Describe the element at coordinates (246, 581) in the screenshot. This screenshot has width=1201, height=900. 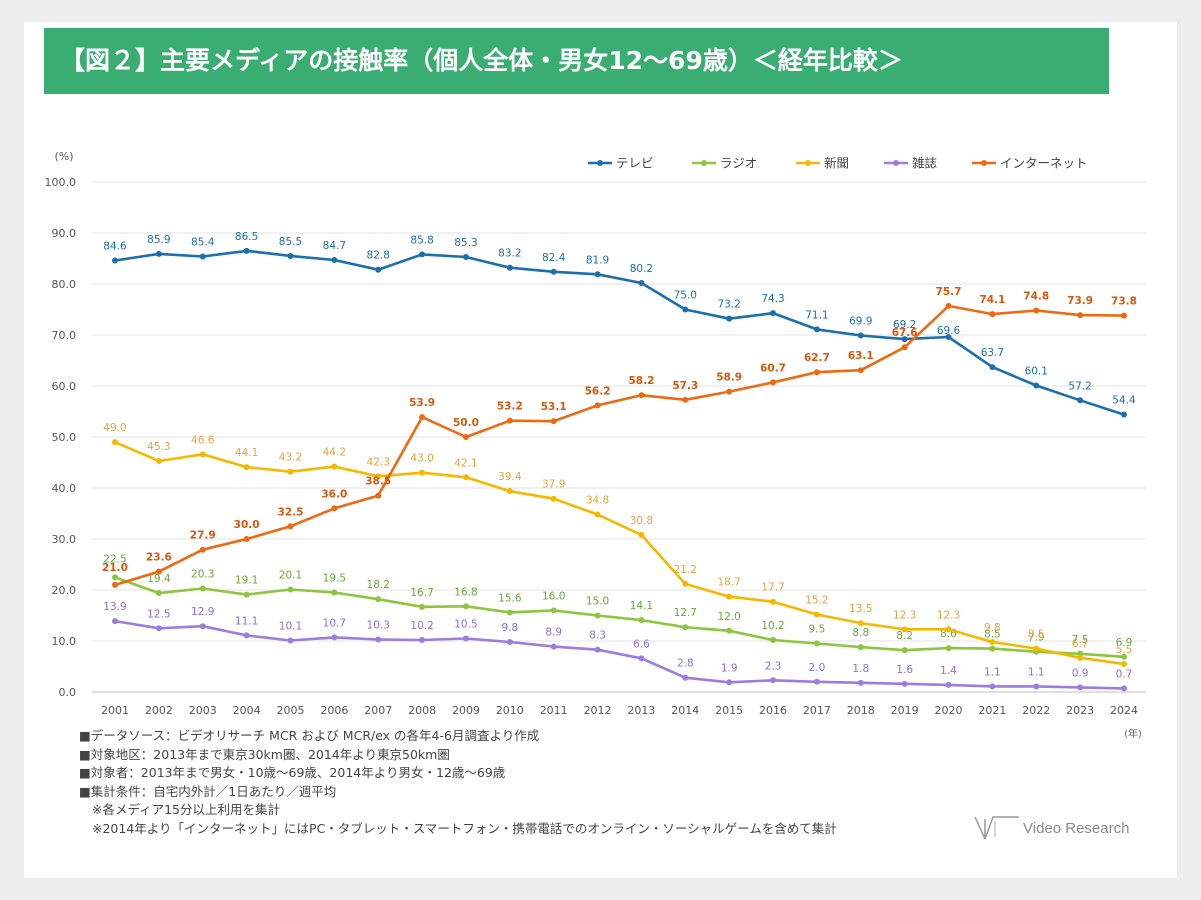
I see `data-label: 19.1` at that location.